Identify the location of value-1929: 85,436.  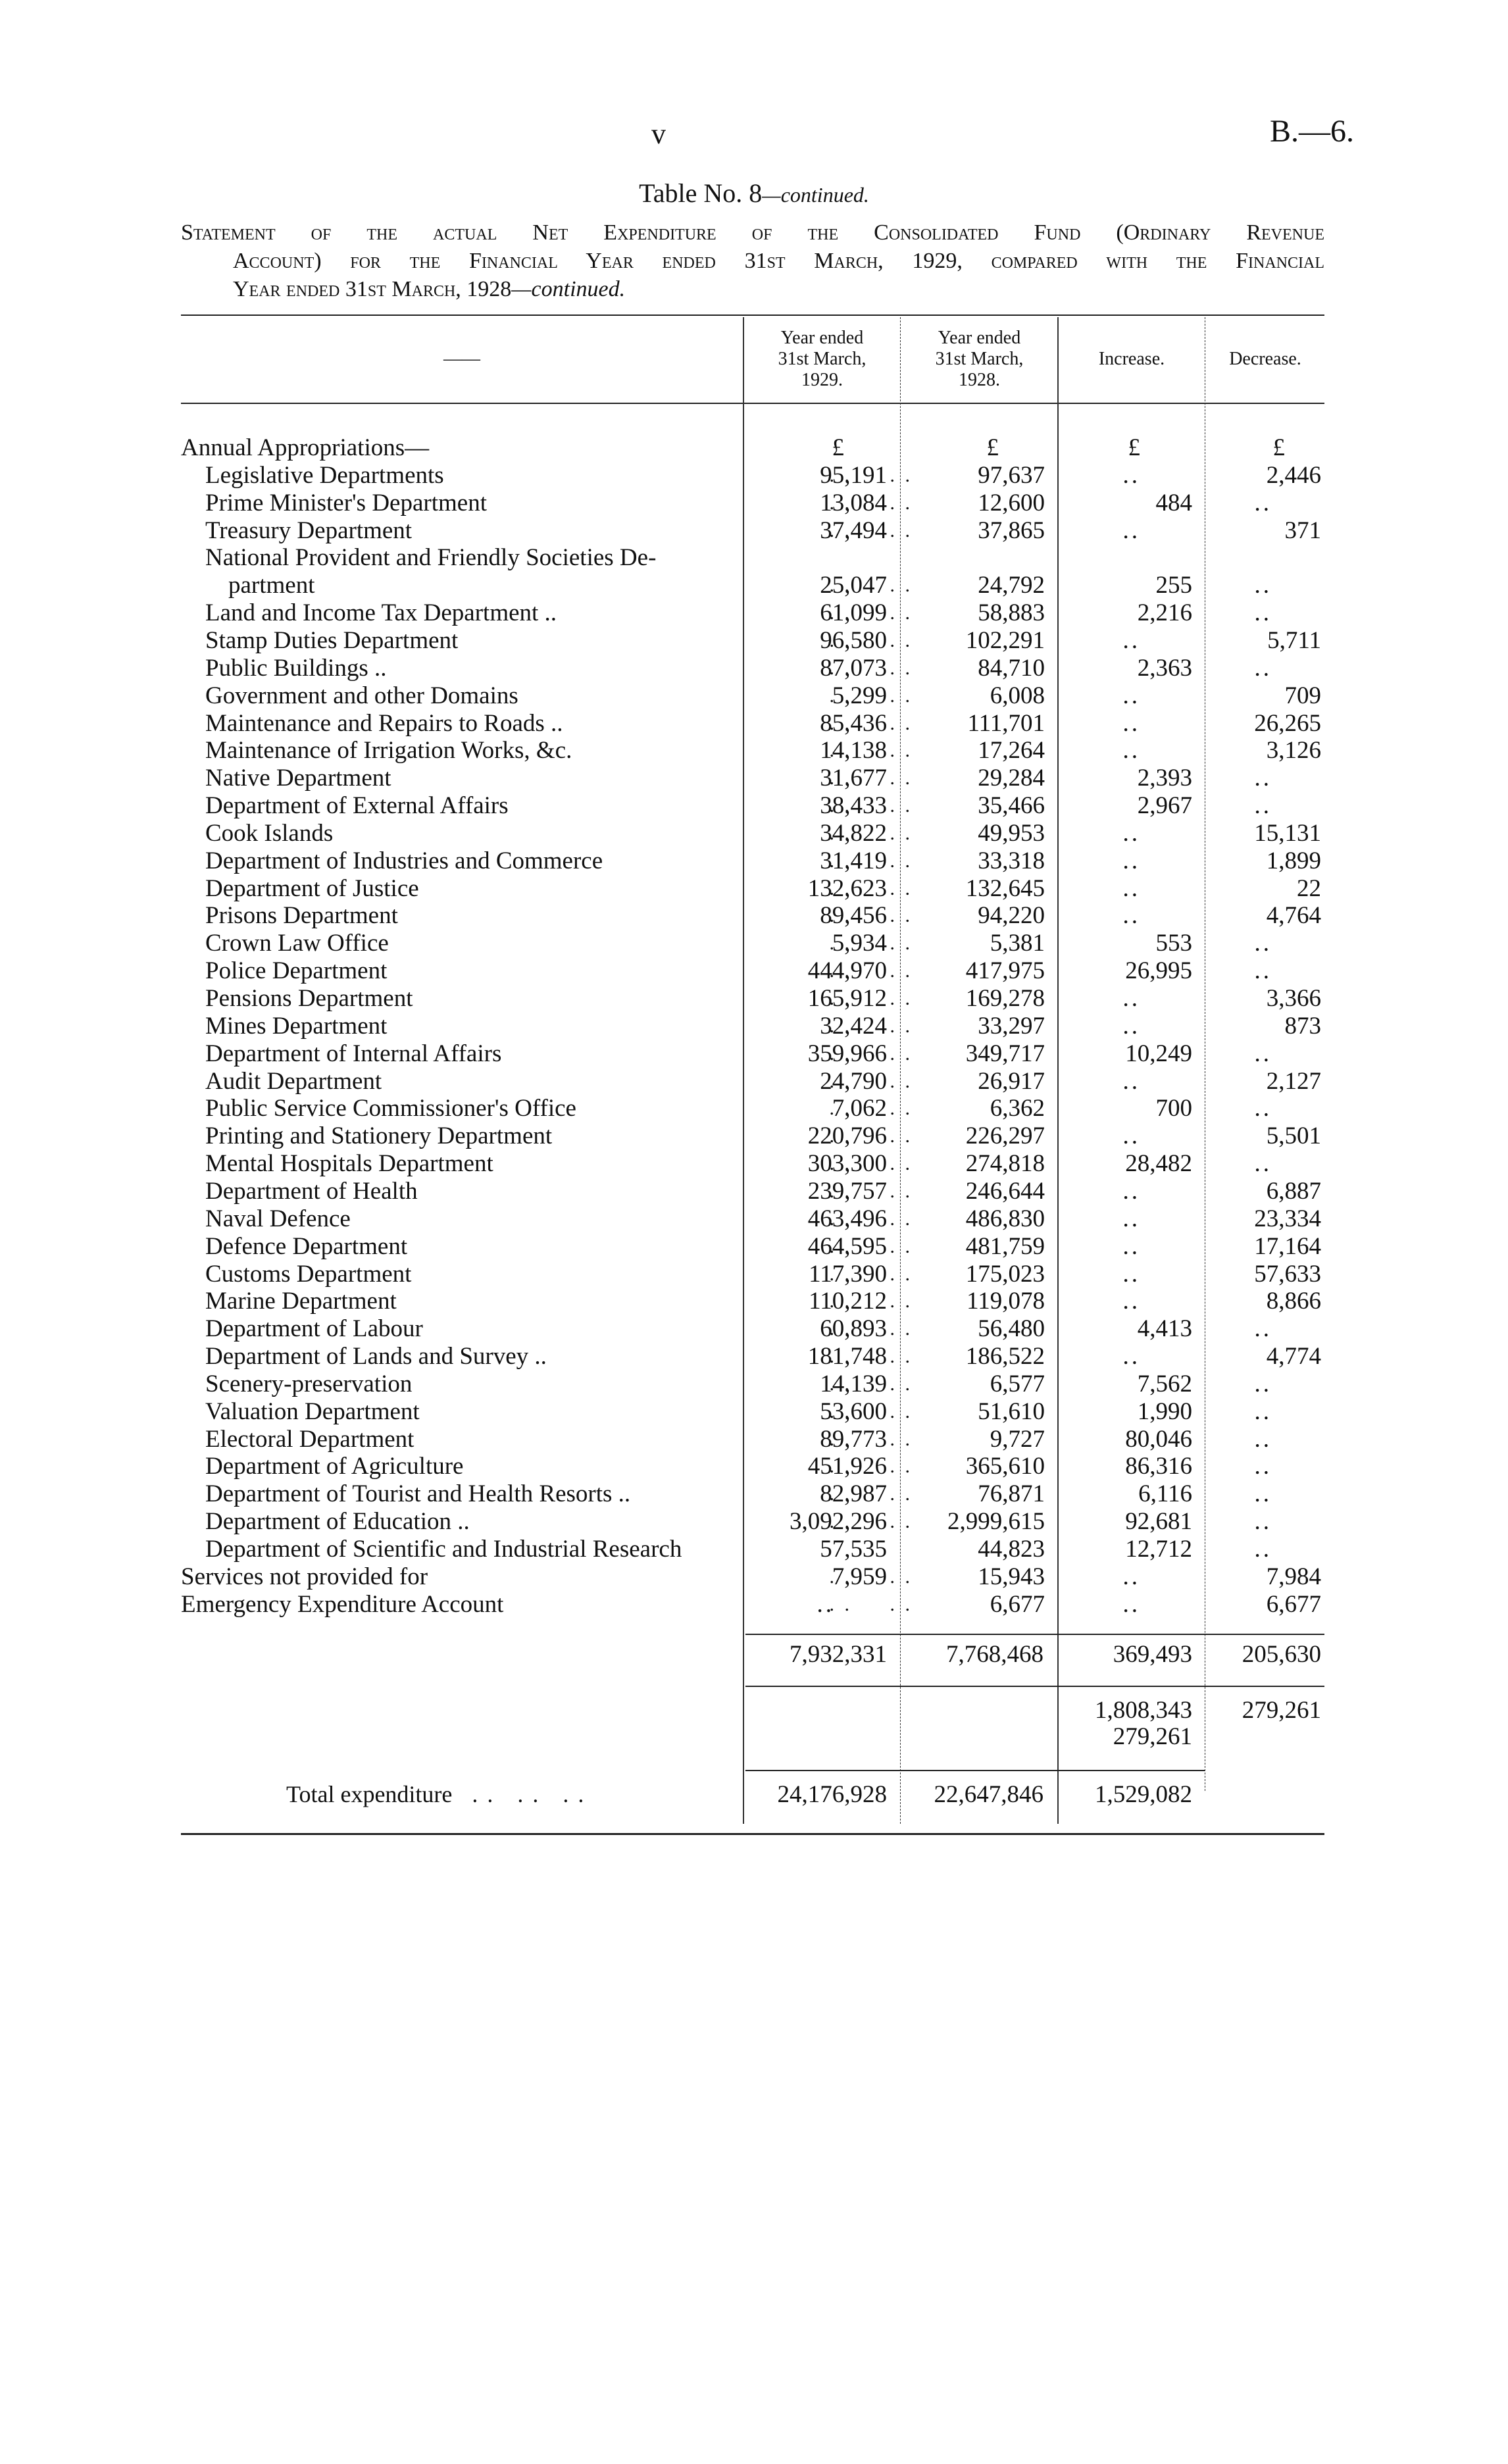
(854, 723).